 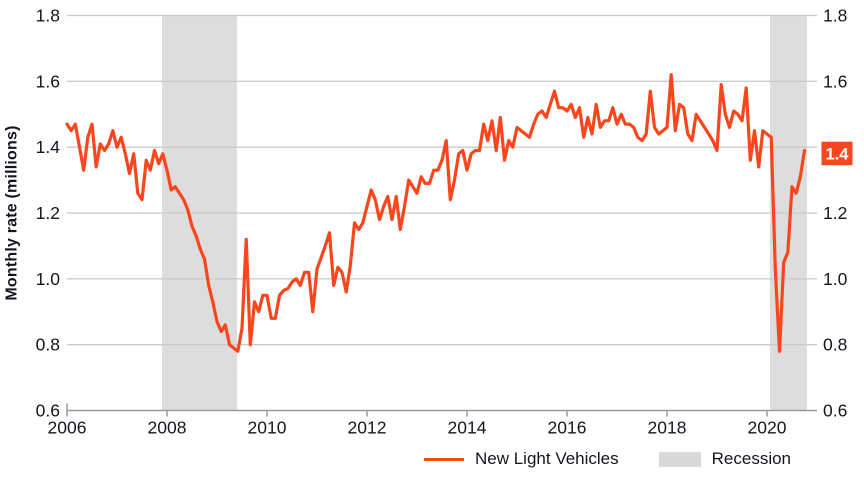 I want to click on x-tick-label: 2006, so click(x=67, y=428).